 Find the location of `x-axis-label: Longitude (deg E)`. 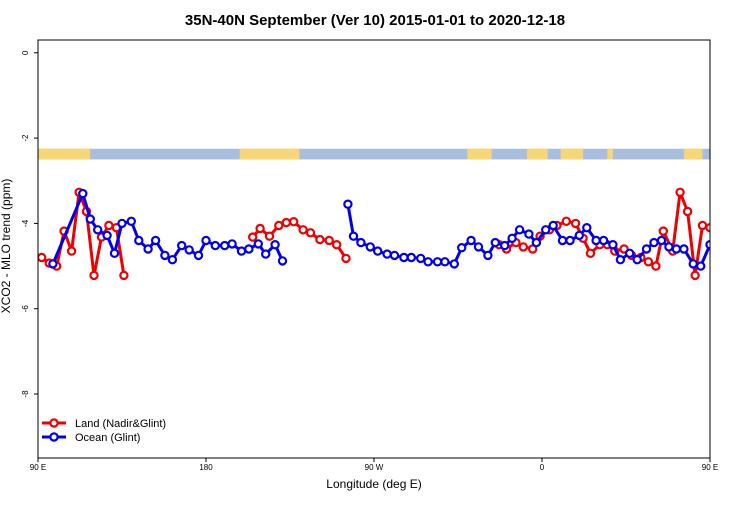

x-axis-label: Longitude (deg E) is located at coordinates (373, 484).